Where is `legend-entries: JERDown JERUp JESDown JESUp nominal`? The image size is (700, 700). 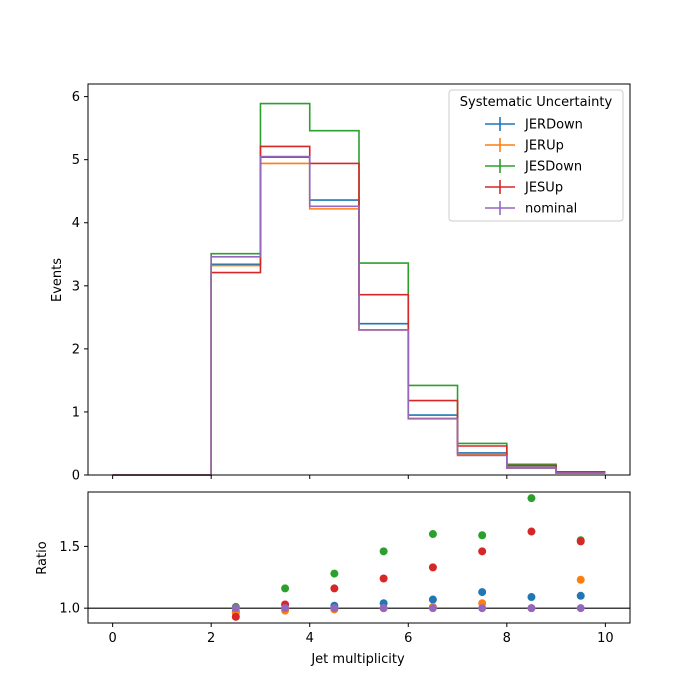
legend-entries: JERDown JERUp JESDown JESUp nominal is located at coordinates (534, 167).